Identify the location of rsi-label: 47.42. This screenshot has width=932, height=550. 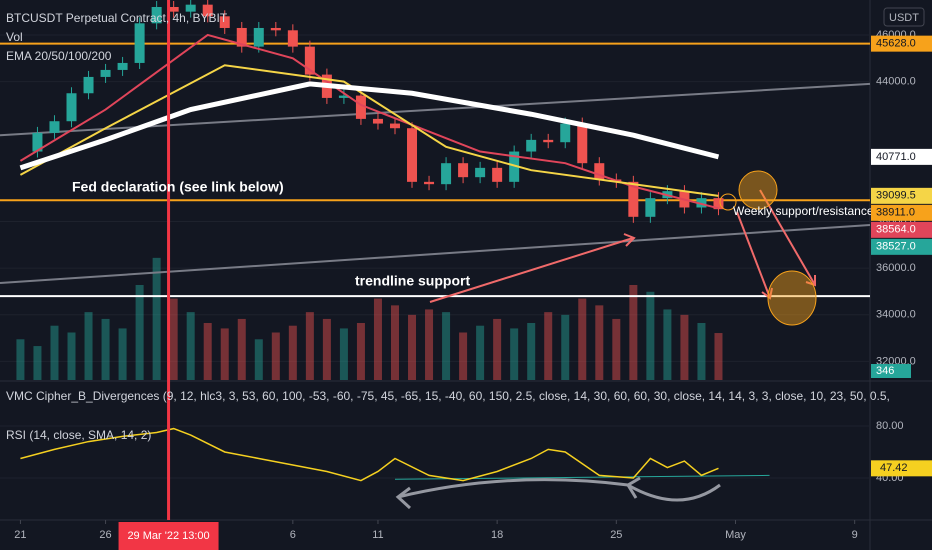
(894, 468).